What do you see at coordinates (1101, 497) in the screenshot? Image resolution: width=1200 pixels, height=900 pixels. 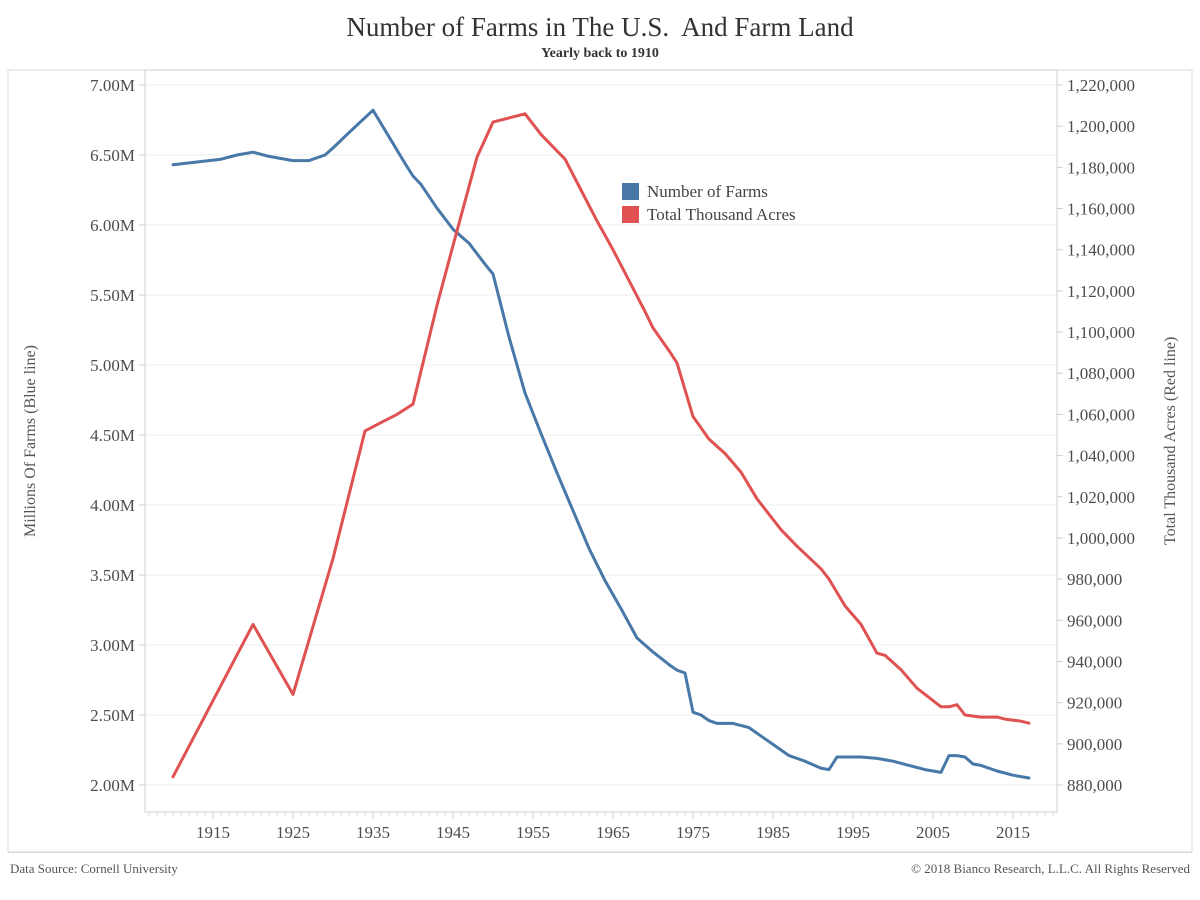 I see `right-axis-tick-label: 1,020,000` at bounding box center [1101, 497].